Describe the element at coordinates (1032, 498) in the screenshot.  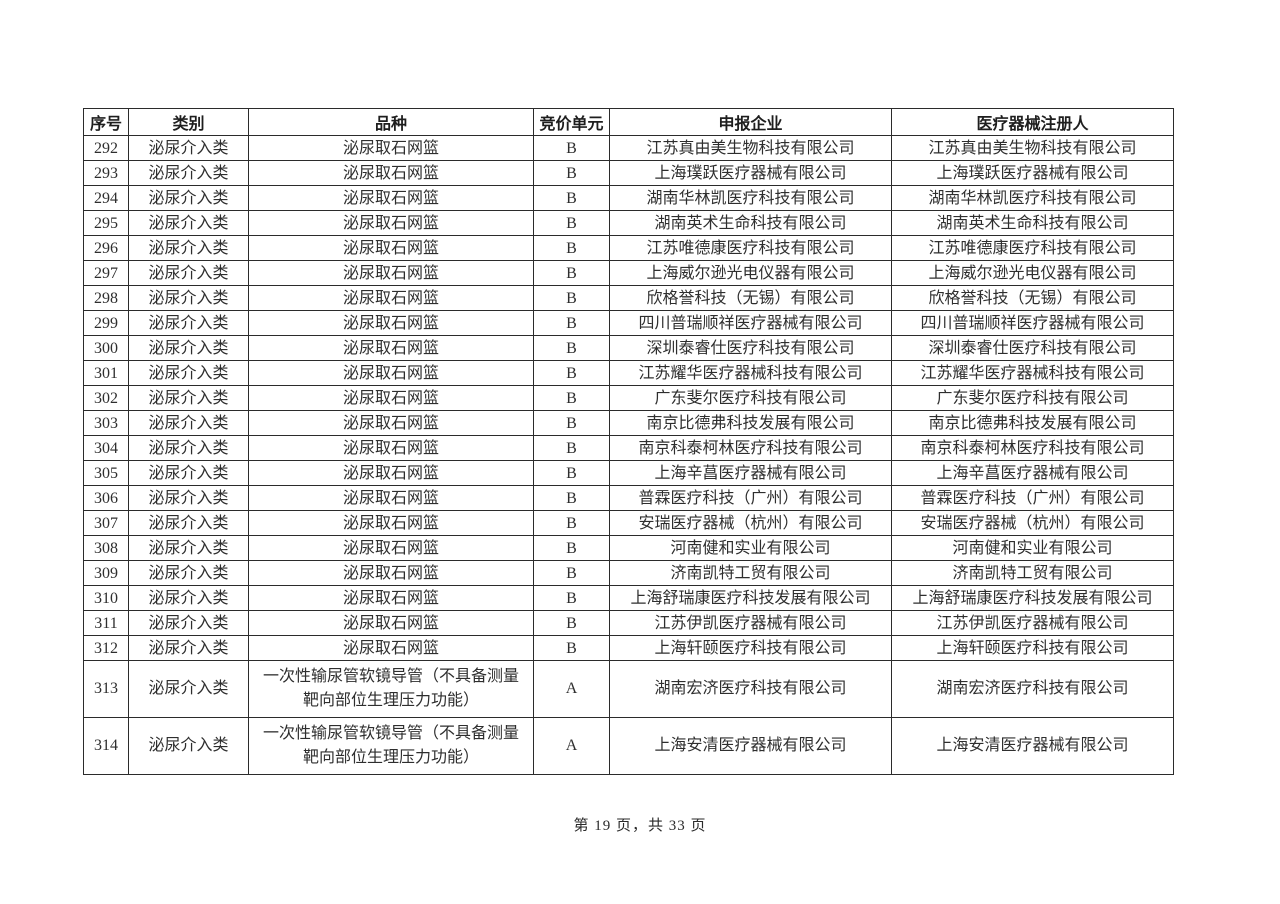
I see `registrant-cell: 普霖医疗科技（广州）有限公司` at that location.